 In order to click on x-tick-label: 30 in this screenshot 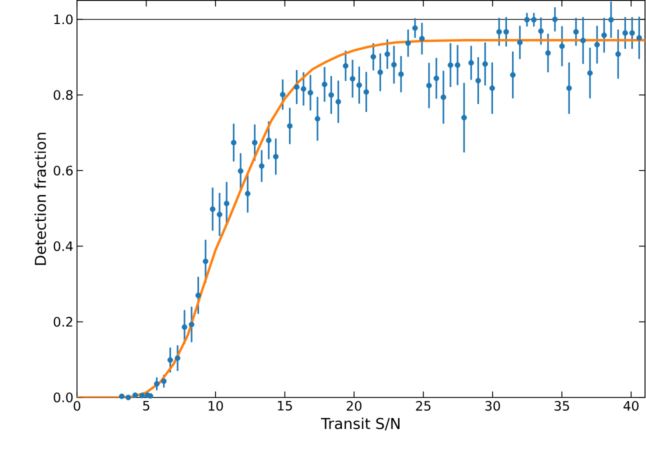, I will do `click(492, 405)`.